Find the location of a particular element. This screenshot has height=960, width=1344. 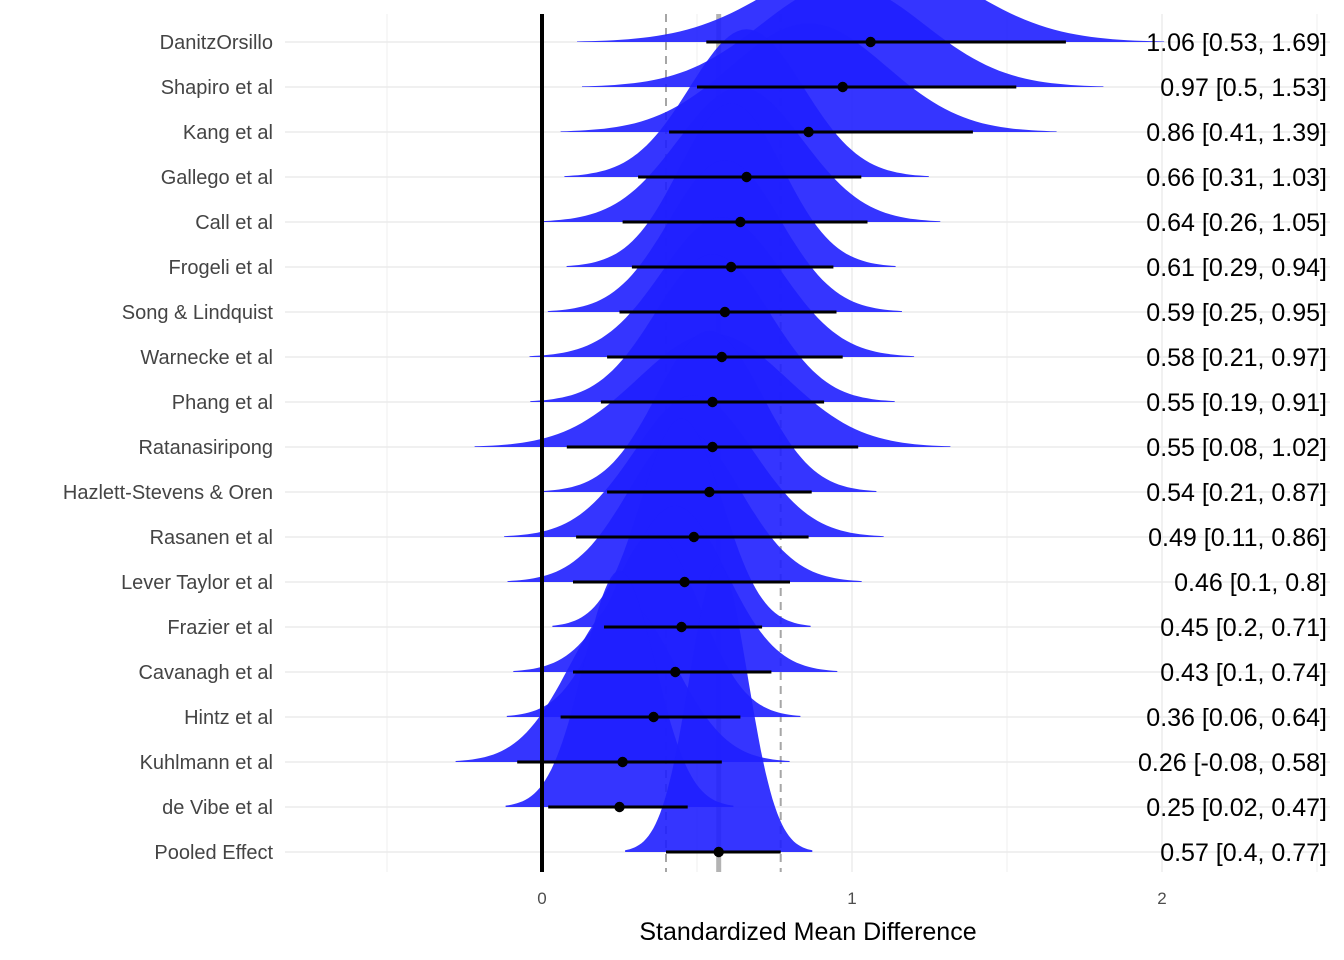

x-axis-title: Standardized Mean Difference is located at coordinates (807, 932).